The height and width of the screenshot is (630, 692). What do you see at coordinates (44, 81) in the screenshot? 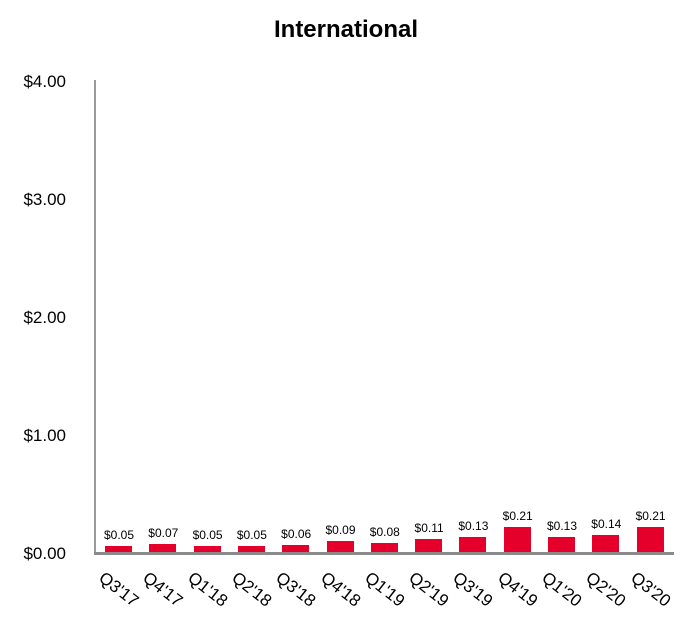
I see `y-tick-label: $4.00` at bounding box center [44, 81].